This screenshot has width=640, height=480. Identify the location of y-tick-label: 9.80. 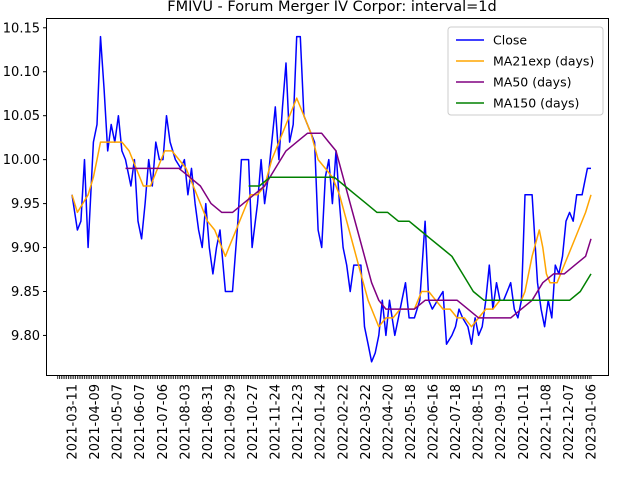
(25, 336).